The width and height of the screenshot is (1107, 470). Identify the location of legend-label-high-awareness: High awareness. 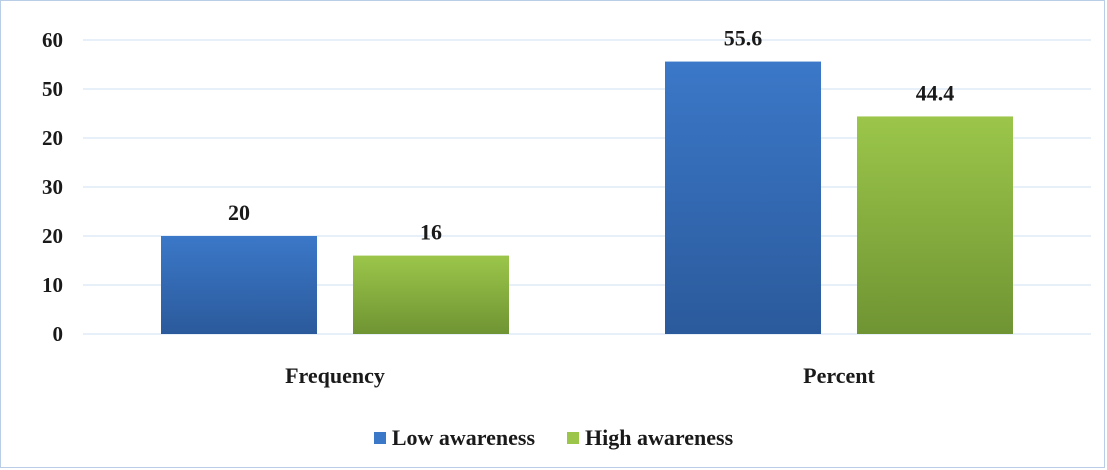
(659, 437).